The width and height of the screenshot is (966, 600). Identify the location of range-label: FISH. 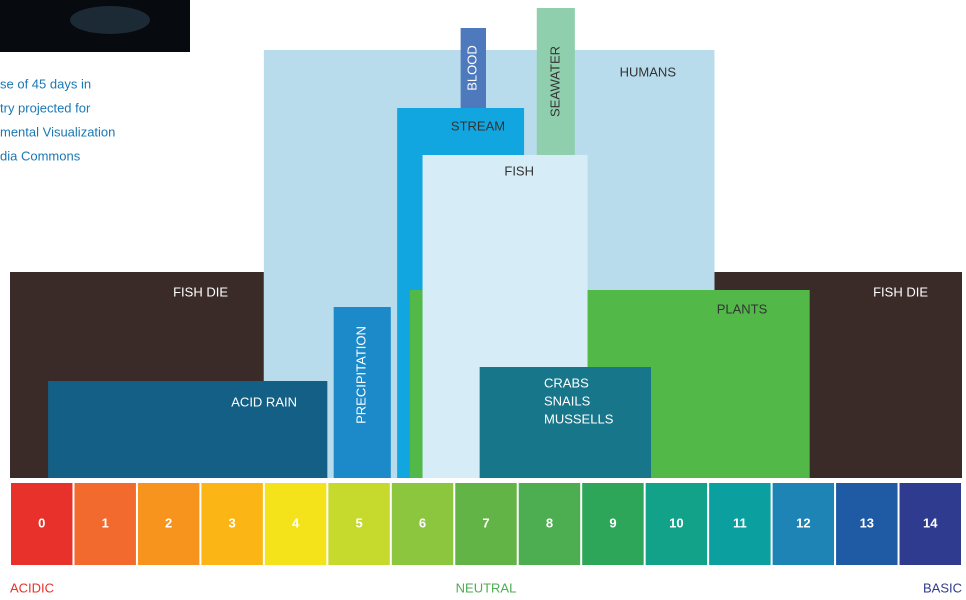
(519, 170).